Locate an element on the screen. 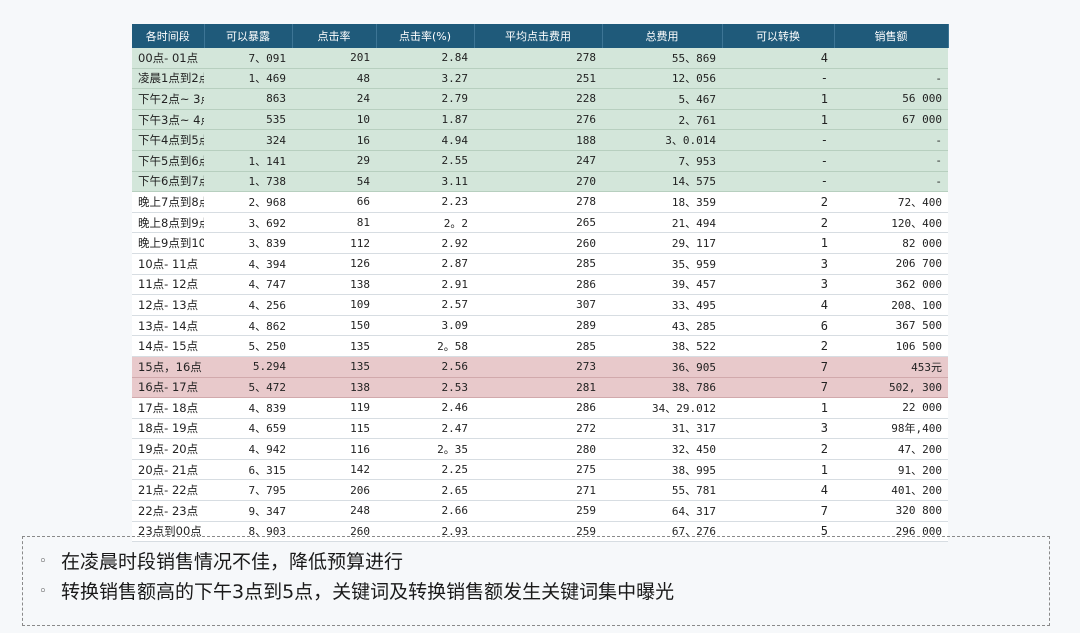  cell-avg-cpc: 281 is located at coordinates (538, 388).